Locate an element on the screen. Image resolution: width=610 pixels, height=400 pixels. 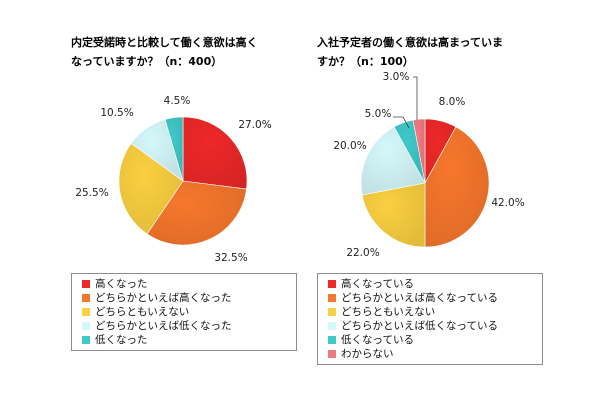
slice-value-label-3: 10.5% is located at coordinates (116, 113).